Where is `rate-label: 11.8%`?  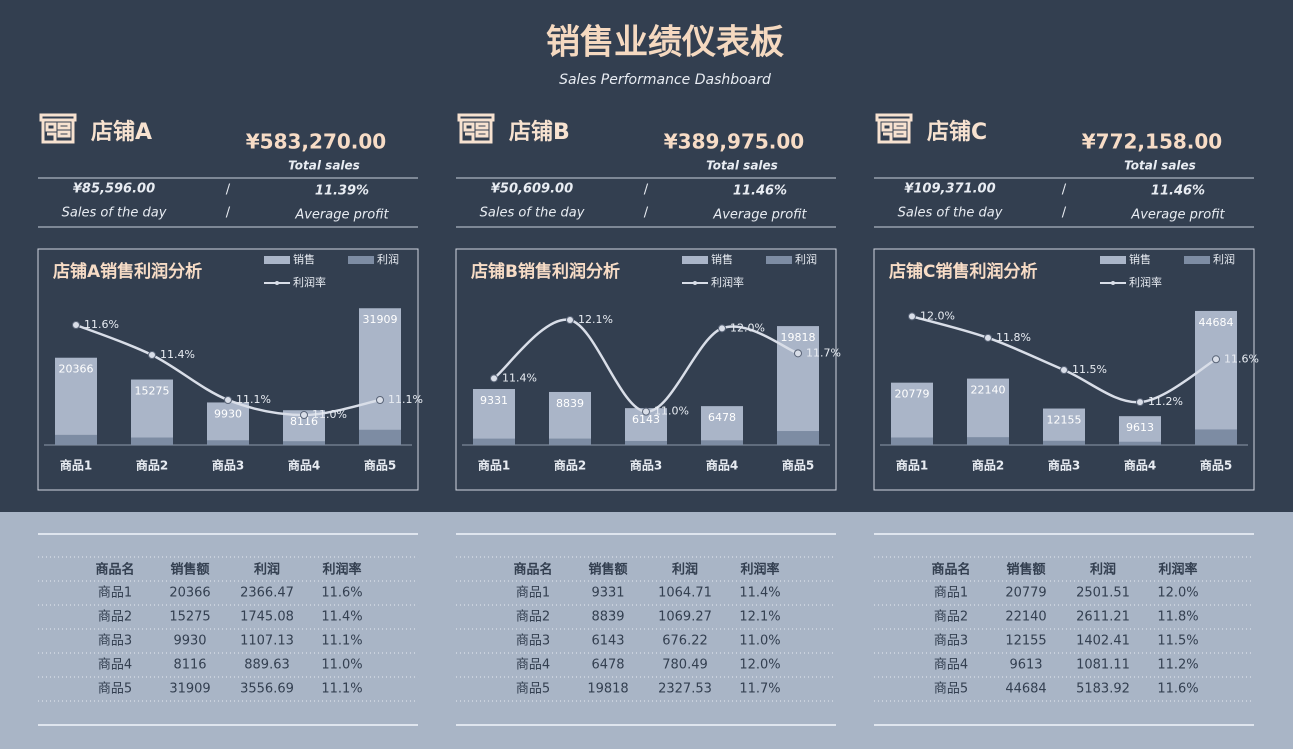
rate-label: 11.8% is located at coordinates (1013, 337).